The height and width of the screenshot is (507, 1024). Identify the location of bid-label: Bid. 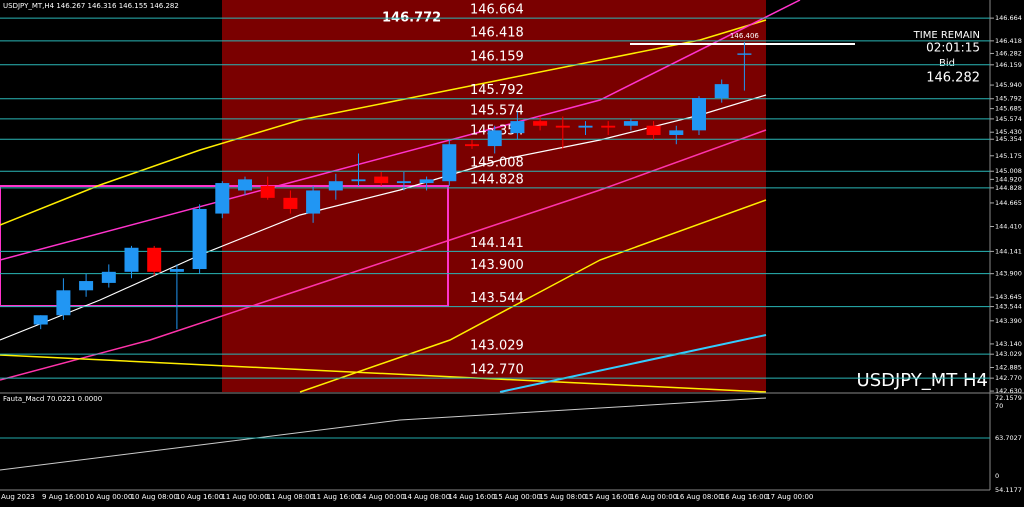
(947, 63).